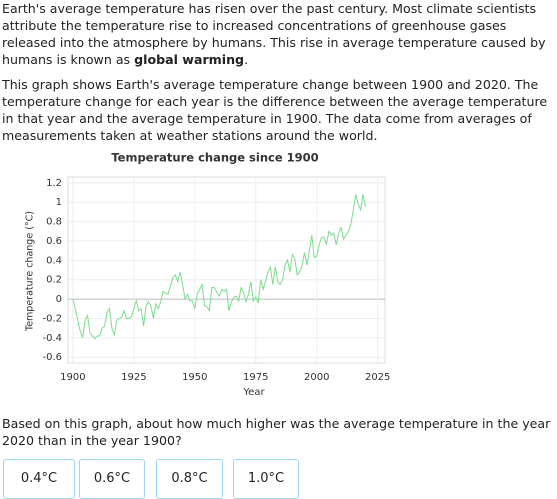 This screenshot has height=499, width=557. I want to click on y-tick-label: 0.8, so click(54, 222).